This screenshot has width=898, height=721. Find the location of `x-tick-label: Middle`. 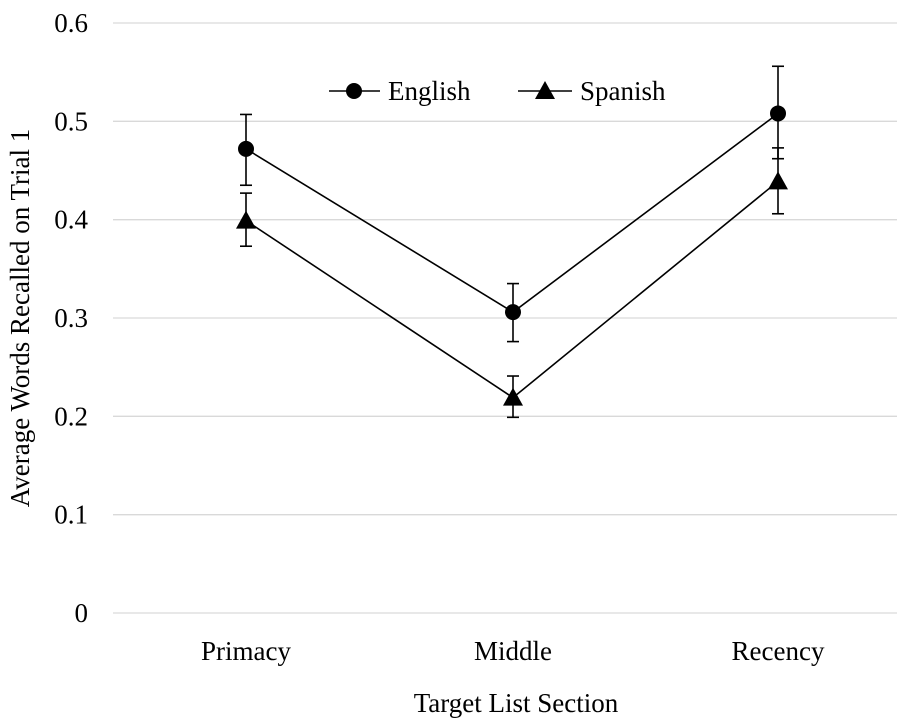

x-tick-label: Middle is located at coordinates (513, 651).